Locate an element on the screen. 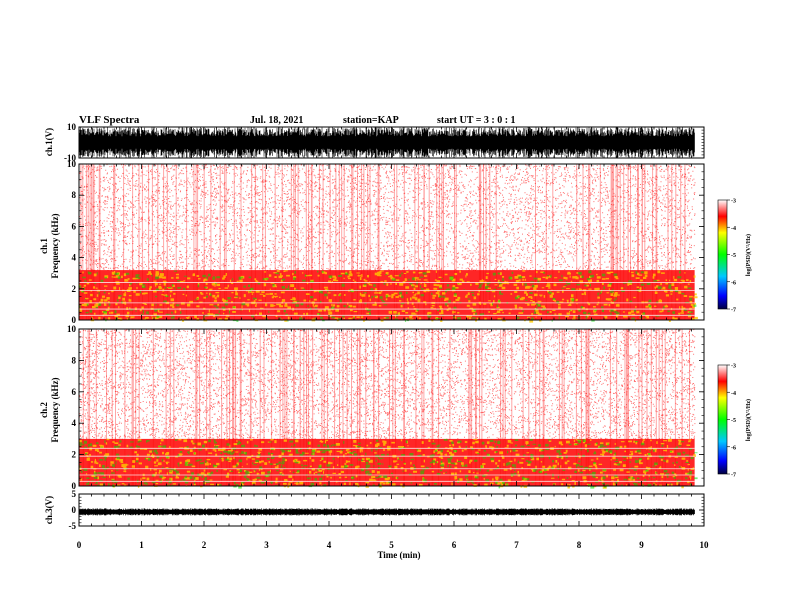 The height and width of the screenshot is (612, 792). x-tick-label: 0 is located at coordinates (79, 545).